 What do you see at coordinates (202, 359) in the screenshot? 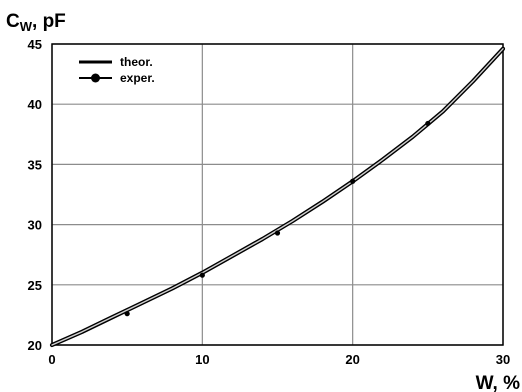
I see `x-tick-label: 10` at bounding box center [202, 359].